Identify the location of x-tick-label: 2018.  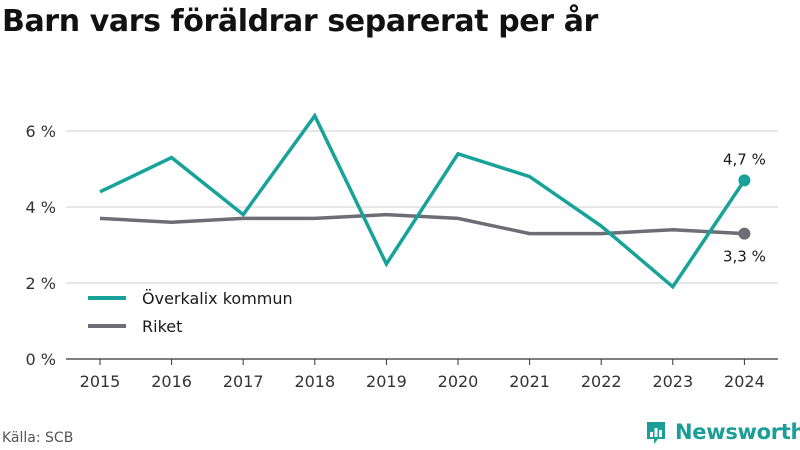
(314, 381).